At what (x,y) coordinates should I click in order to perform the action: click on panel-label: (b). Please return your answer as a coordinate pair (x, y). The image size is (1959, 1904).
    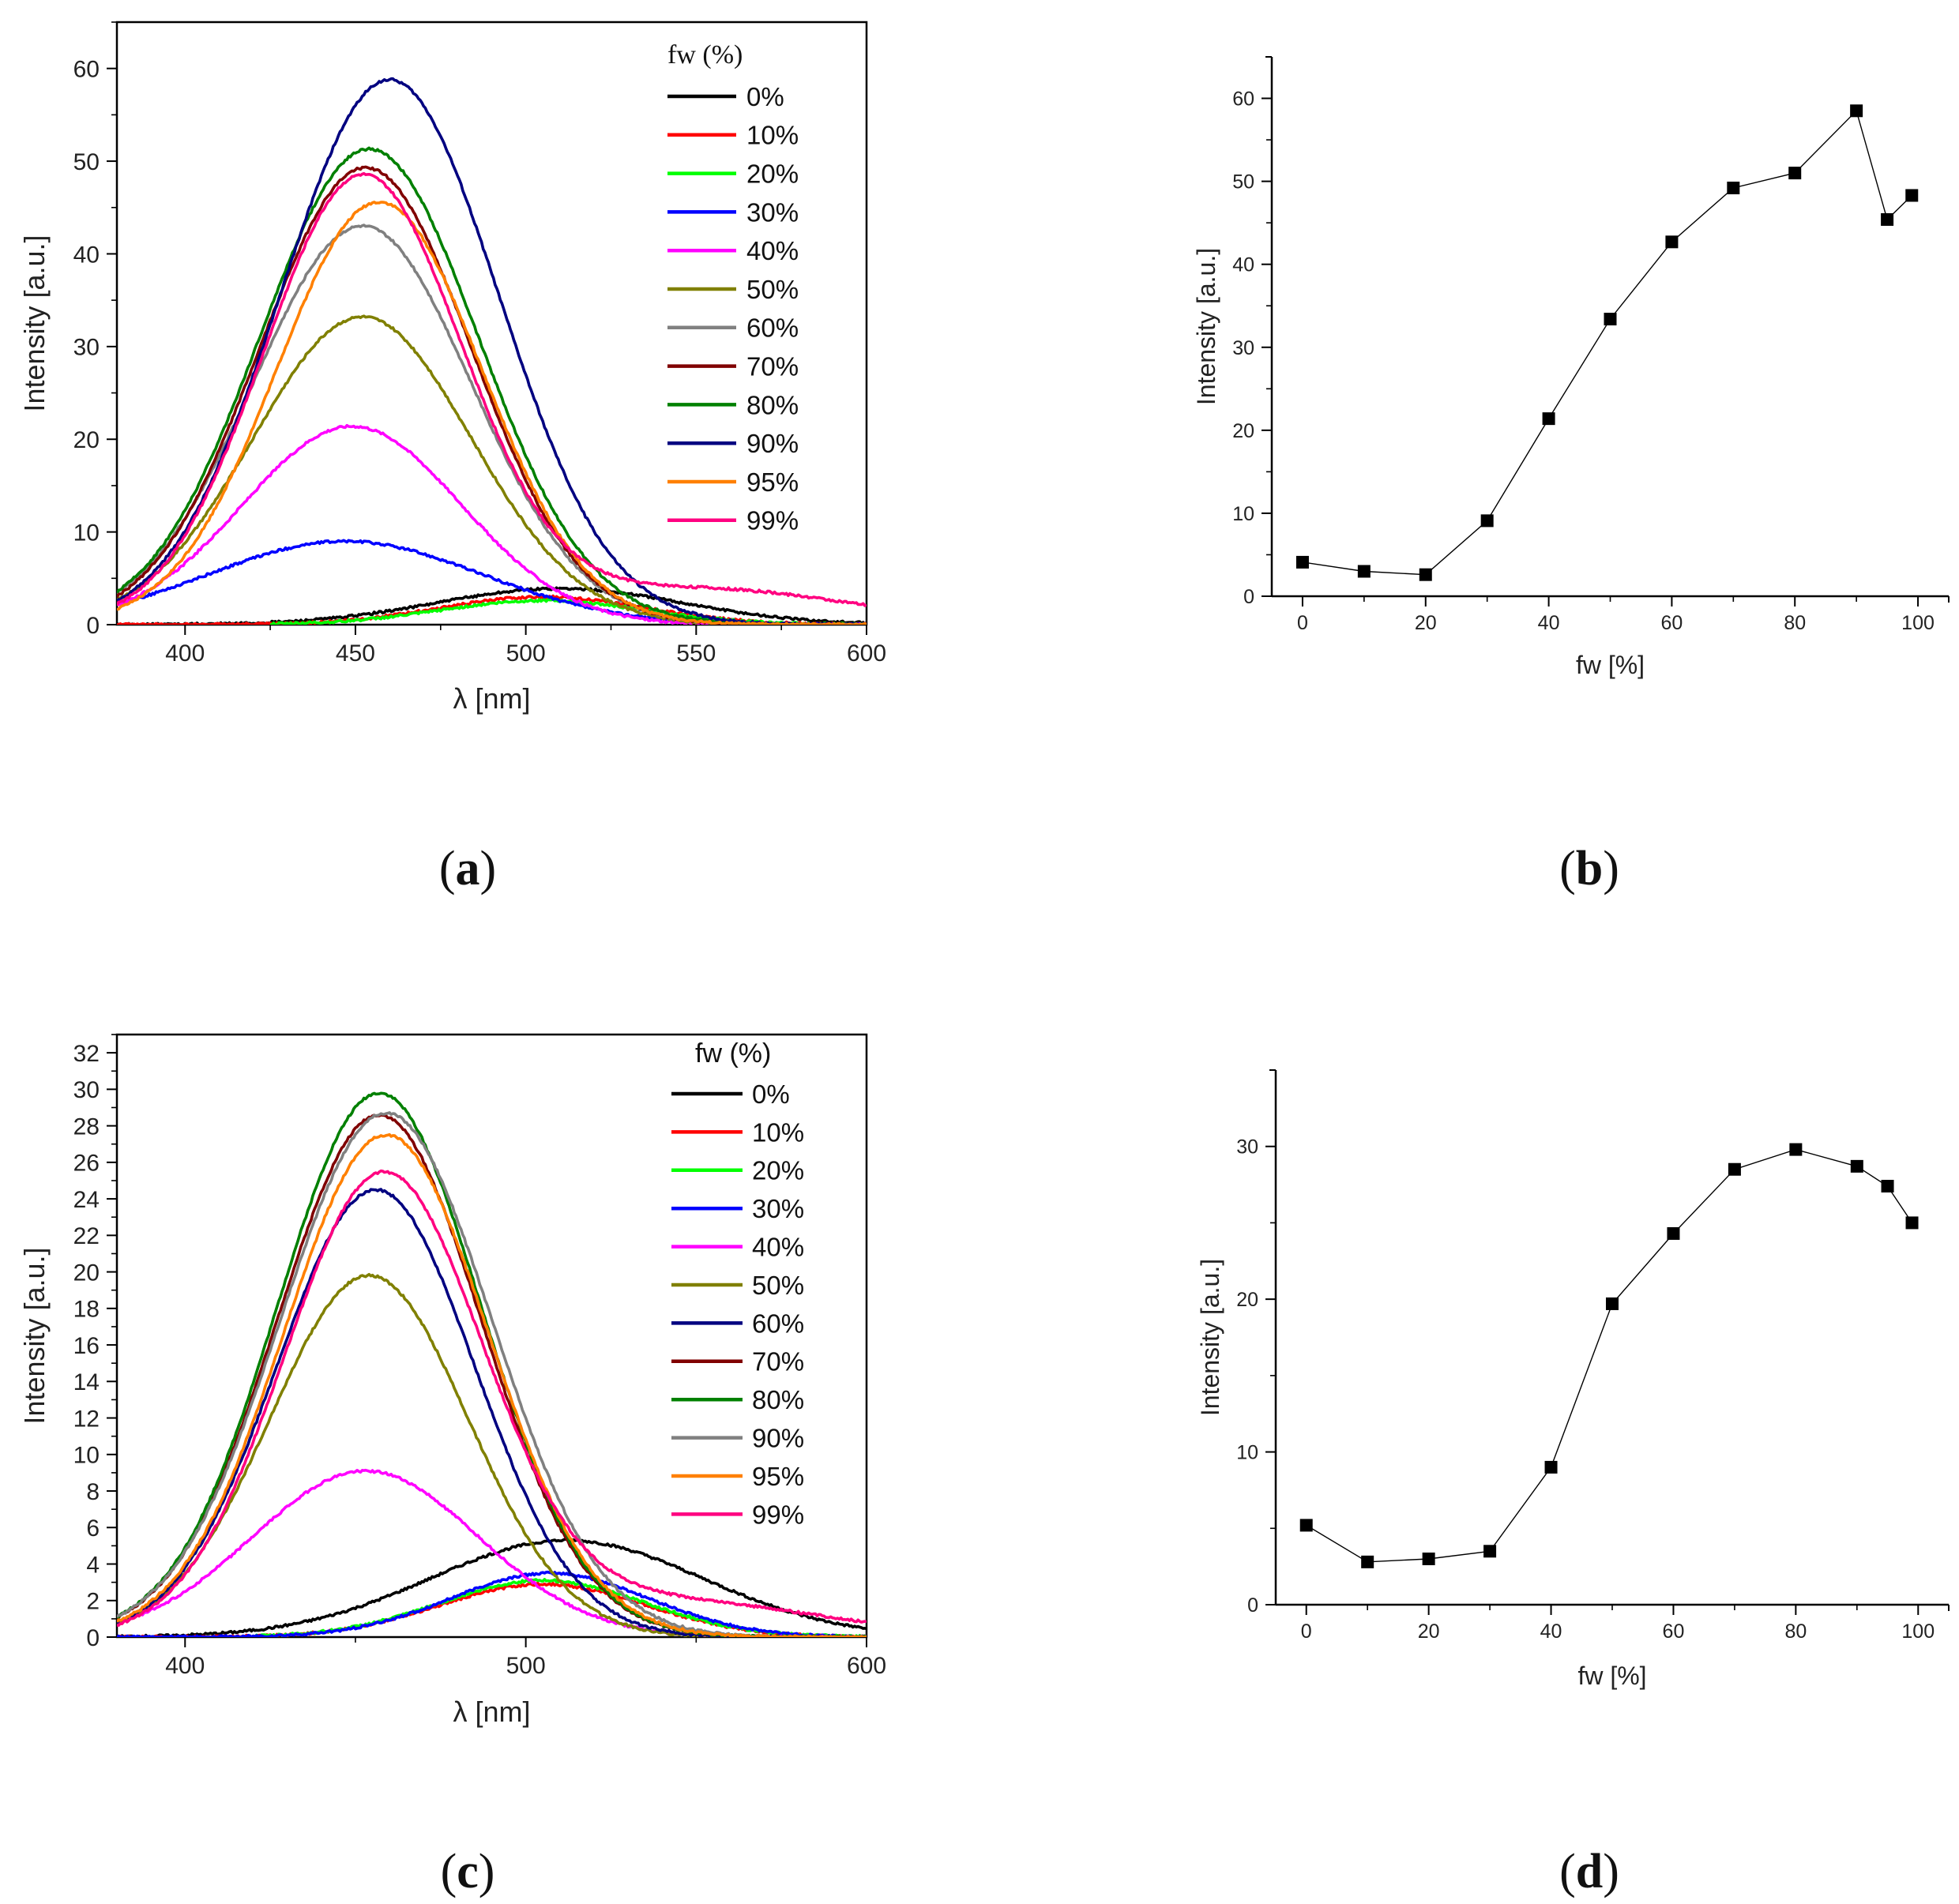
    Looking at the image, I should click on (1589, 869).